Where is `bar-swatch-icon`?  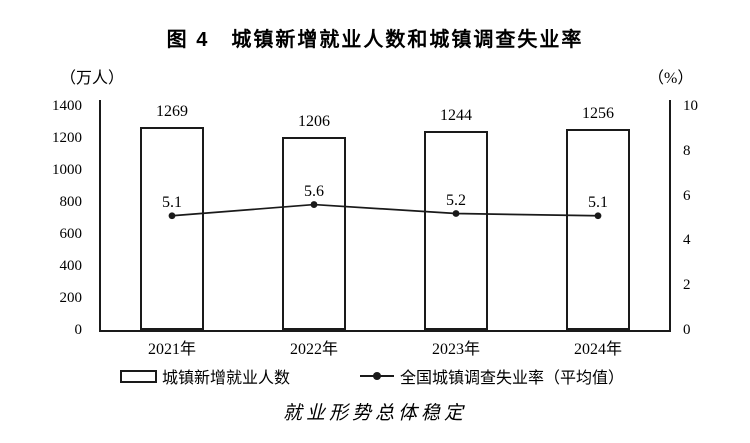
bar-swatch-icon is located at coordinates (138, 376).